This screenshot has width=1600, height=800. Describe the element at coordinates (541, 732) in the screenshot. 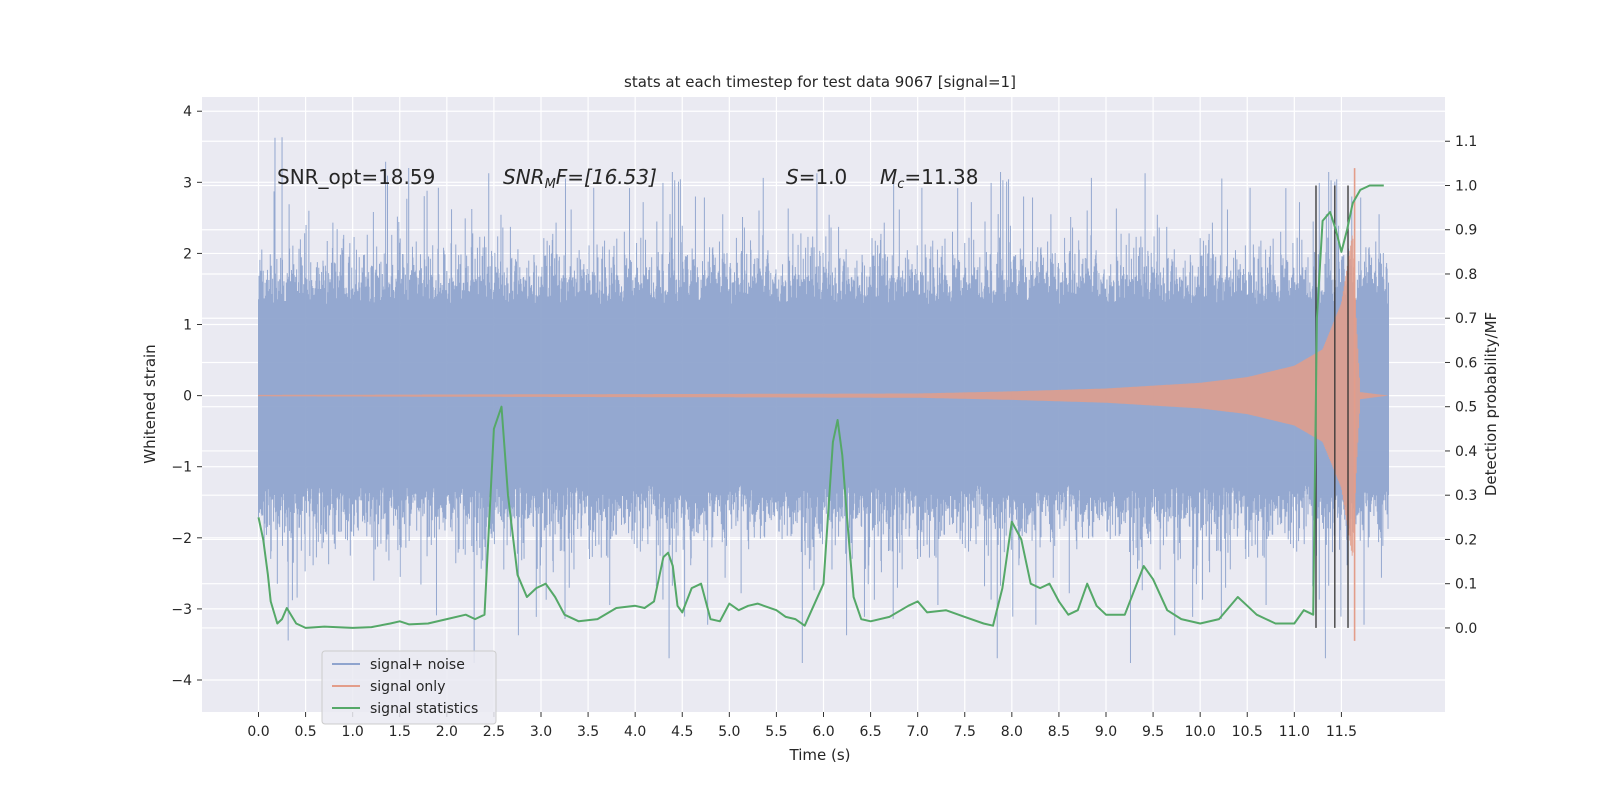

I see `x-tick-label: 3.0` at that location.